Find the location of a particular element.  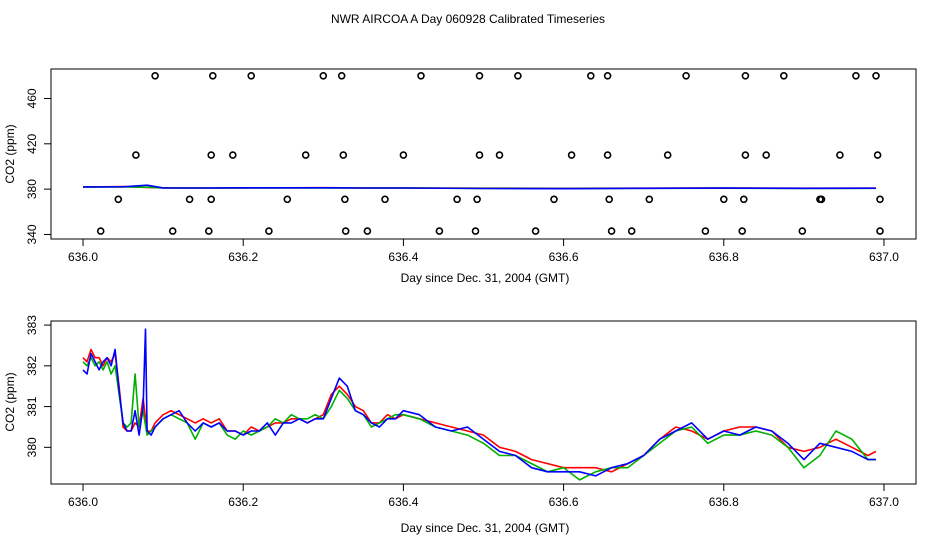

y-axis: 340 380 420 460 is located at coordinates (38, 166).